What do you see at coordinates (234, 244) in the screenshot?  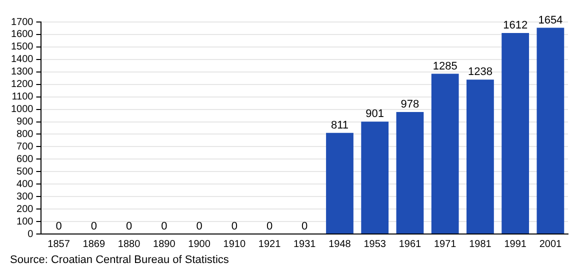 I see `x-tick-label: 1910` at bounding box center [234, 244].